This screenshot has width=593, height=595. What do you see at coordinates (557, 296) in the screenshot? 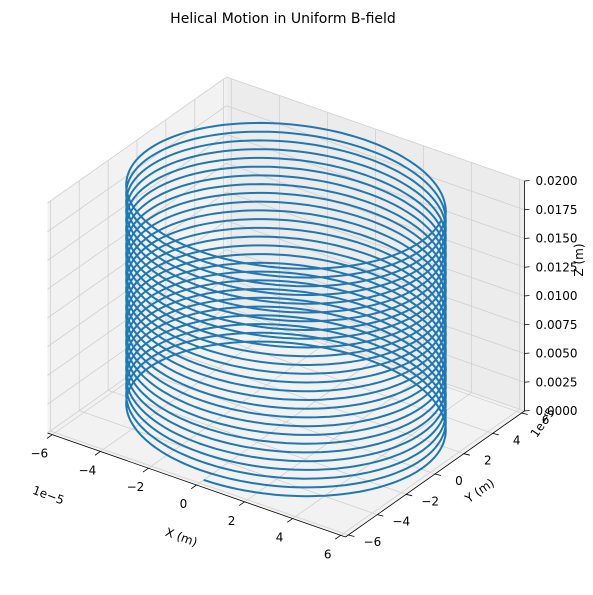
I see `z-tick-label: 0.0100` at bounding box center [557, 296].